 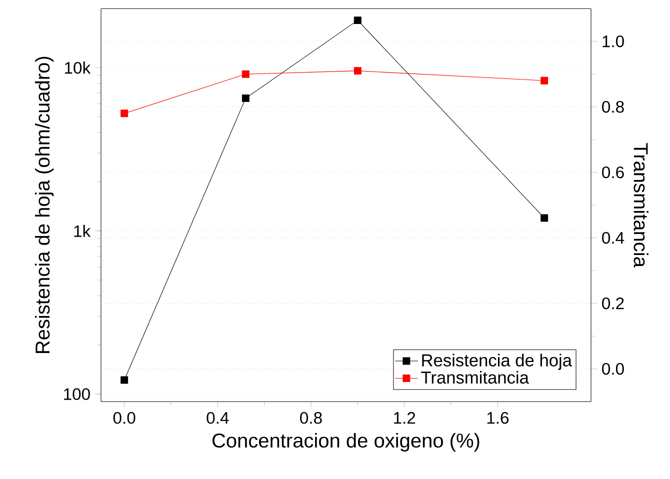 What do you see at coordinates (498, 418) in the screenshot?
I see `x-tick-label: 1.6` at bounding box center [498, 418].